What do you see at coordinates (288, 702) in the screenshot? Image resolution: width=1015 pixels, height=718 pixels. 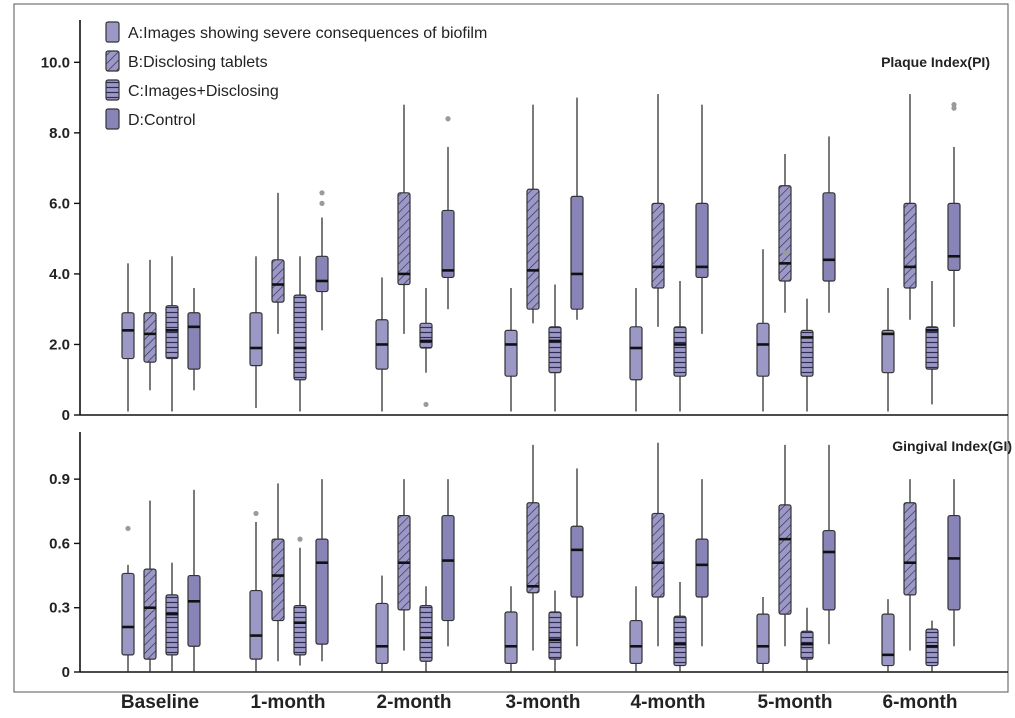 I see `x-category-label: 1-month` at bounding box center [288, 702].